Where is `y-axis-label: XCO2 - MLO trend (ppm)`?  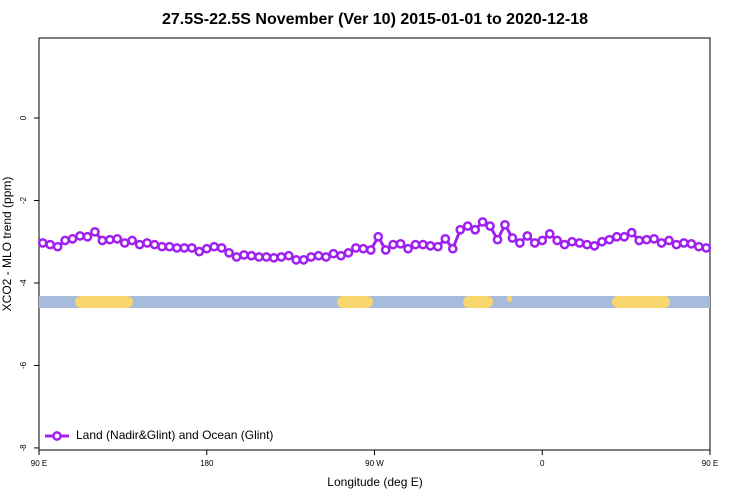
y-axis-label: XCO2 - MLO trend (ppm) is located at coordinates (7, 244).